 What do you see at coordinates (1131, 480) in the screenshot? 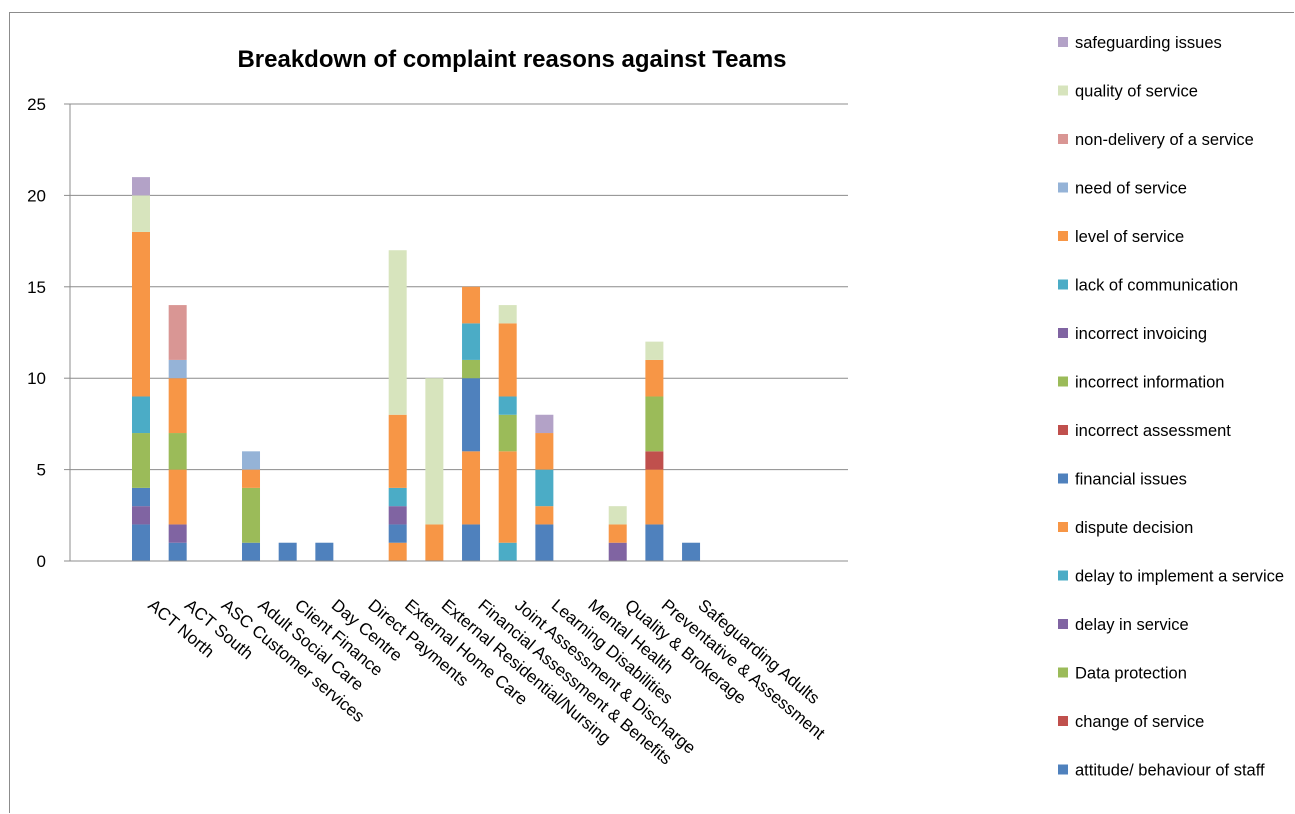
I see `legend-label: financial issues` at bounding box center [1131, 480].